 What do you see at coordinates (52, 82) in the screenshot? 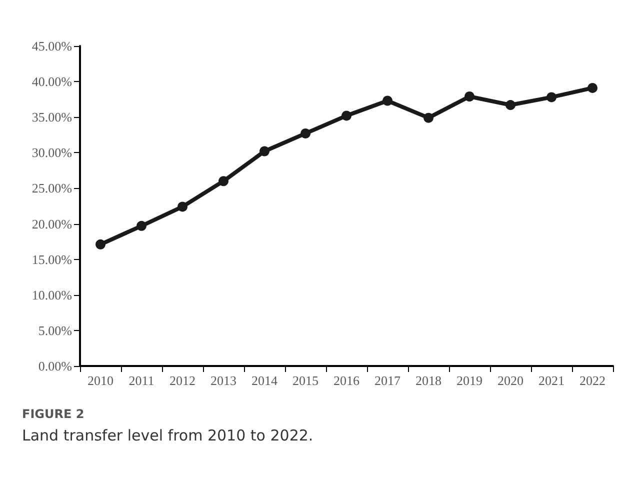
I see `y-tick-label: 40.00%` at bounding box center [52, 82].